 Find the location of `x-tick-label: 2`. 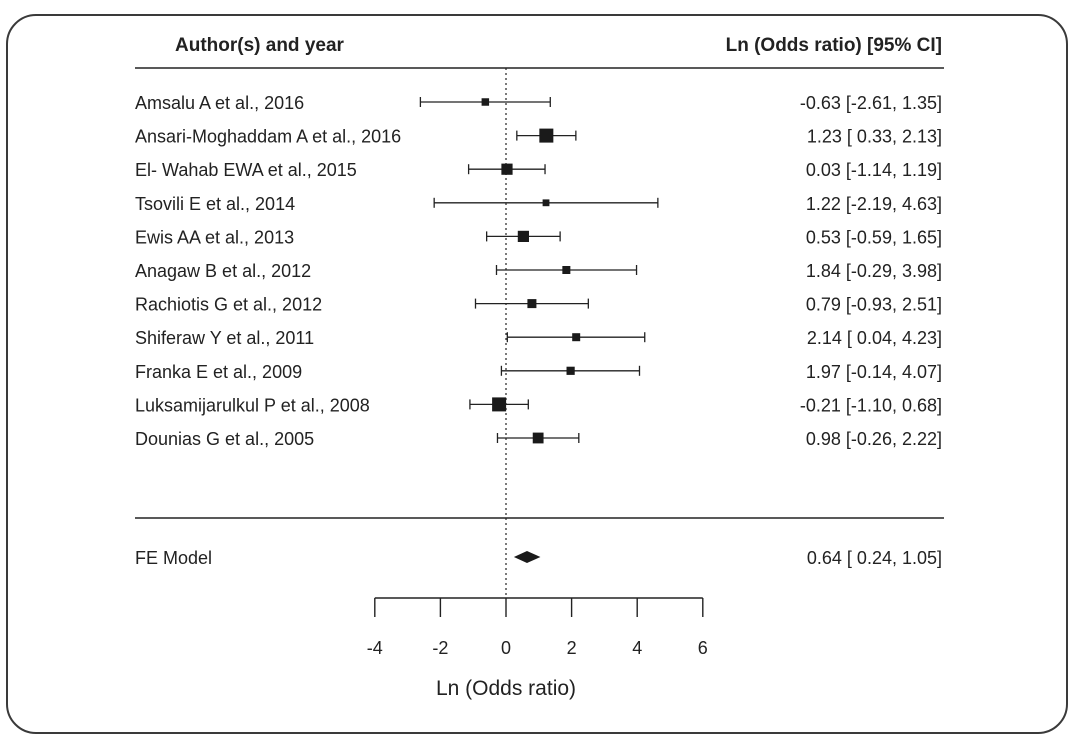

x-tick-label: 2 is located at coordinates (572, 648).